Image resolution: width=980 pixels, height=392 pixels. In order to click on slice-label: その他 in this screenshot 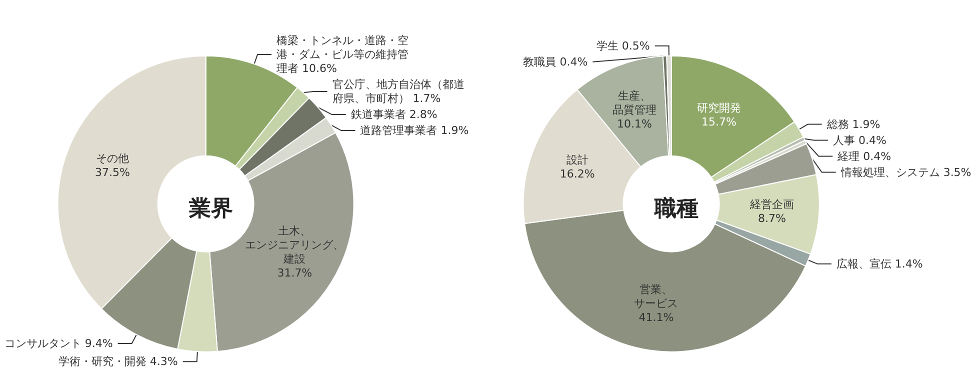, I will do `click(112, 158)`.